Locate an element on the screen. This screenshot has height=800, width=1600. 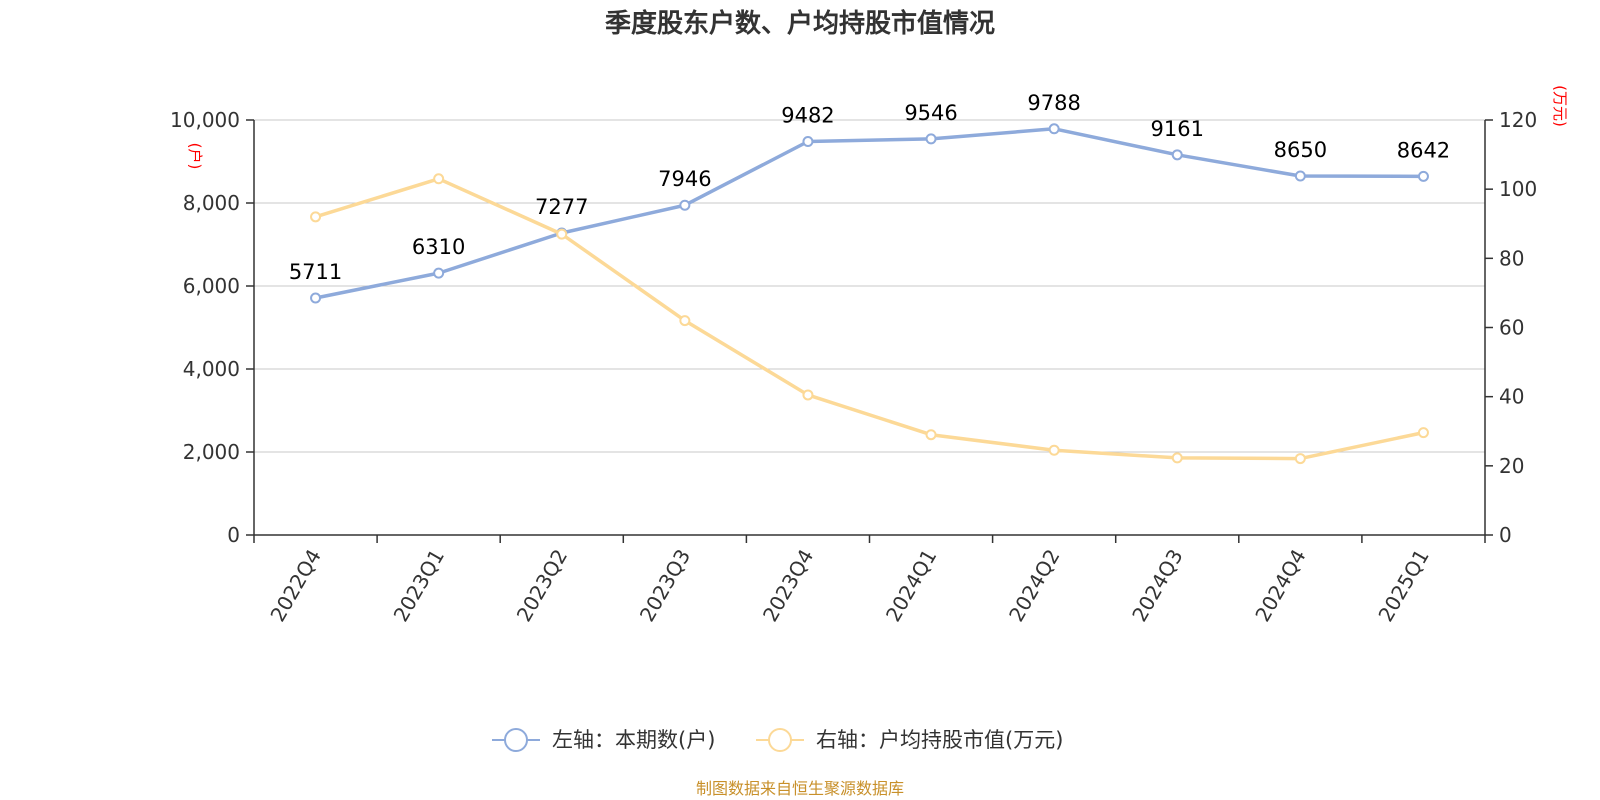
data-label-2023Q3: 7946 is located at coordinates (684, 179).